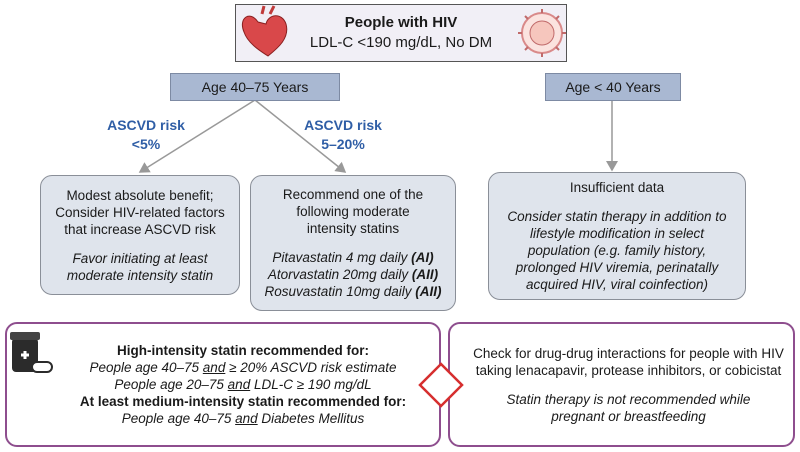  I want to click on branch-label: Age 40–75 Years, so click(255, 86).